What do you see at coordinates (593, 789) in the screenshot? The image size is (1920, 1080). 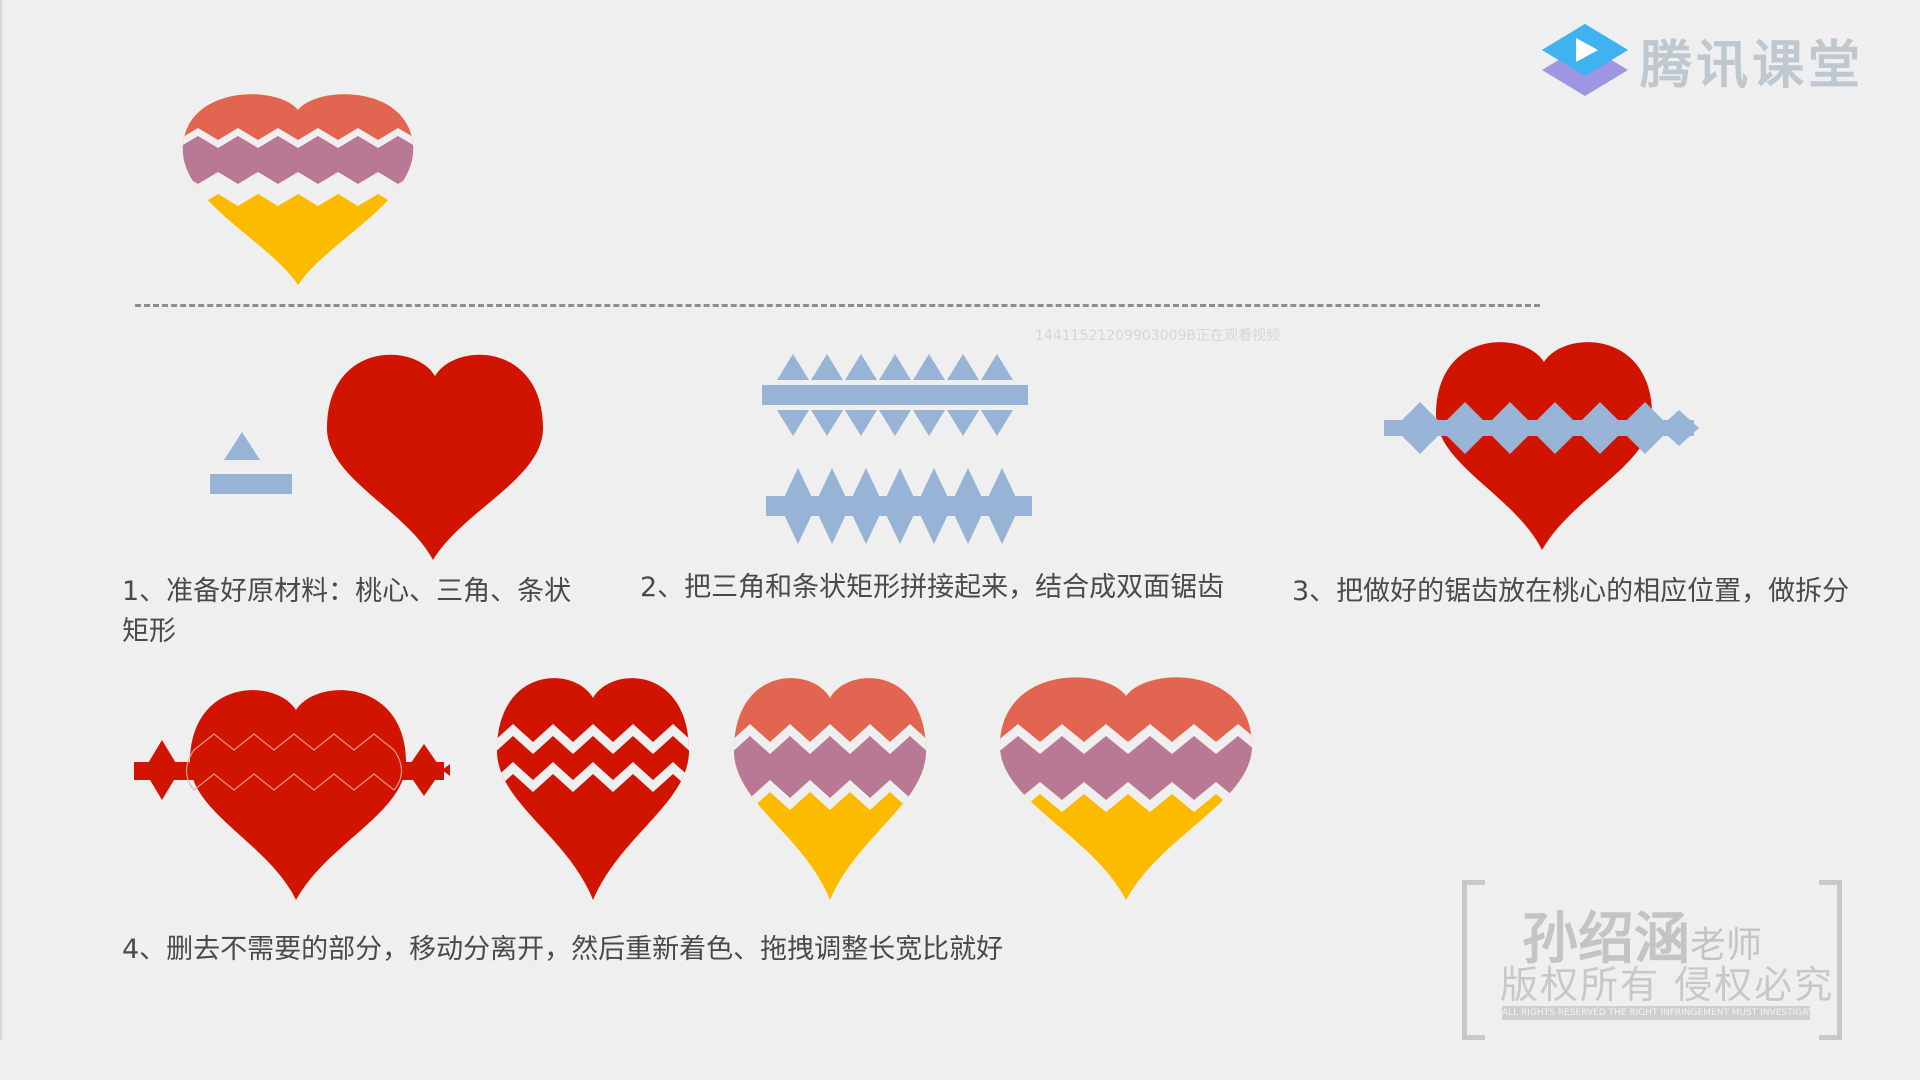 I see `heart-red-zigzag` at bounding box center [593, 789].